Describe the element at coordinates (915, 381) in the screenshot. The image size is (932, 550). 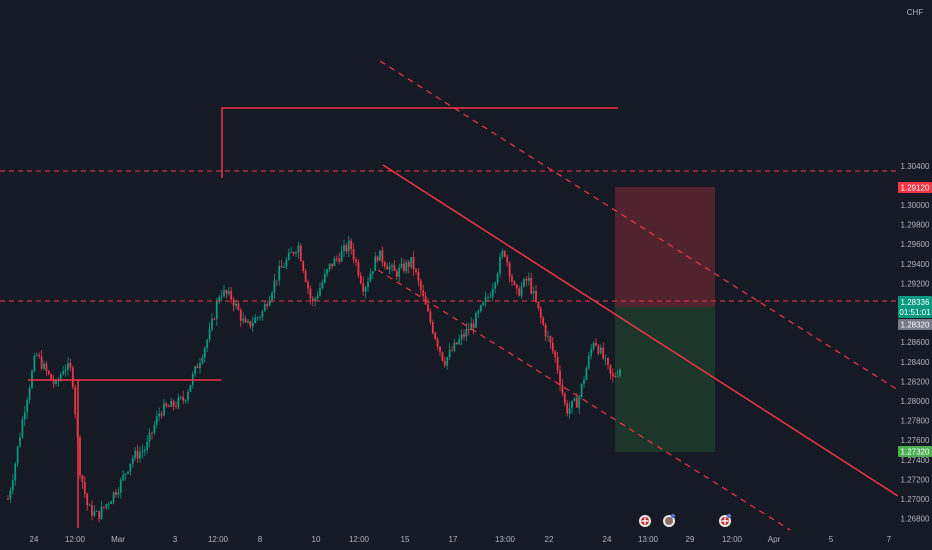
I see `price-tick-label: 1.28200` at that location.